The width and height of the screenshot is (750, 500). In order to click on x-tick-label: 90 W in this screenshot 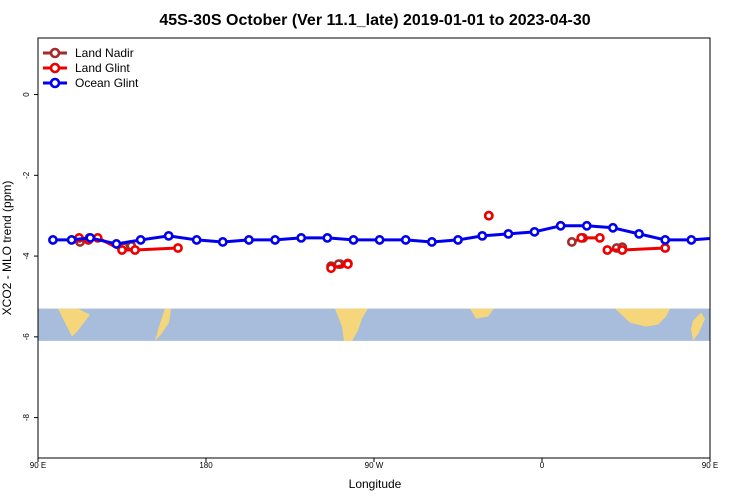, I will do `click(374, 465)`.